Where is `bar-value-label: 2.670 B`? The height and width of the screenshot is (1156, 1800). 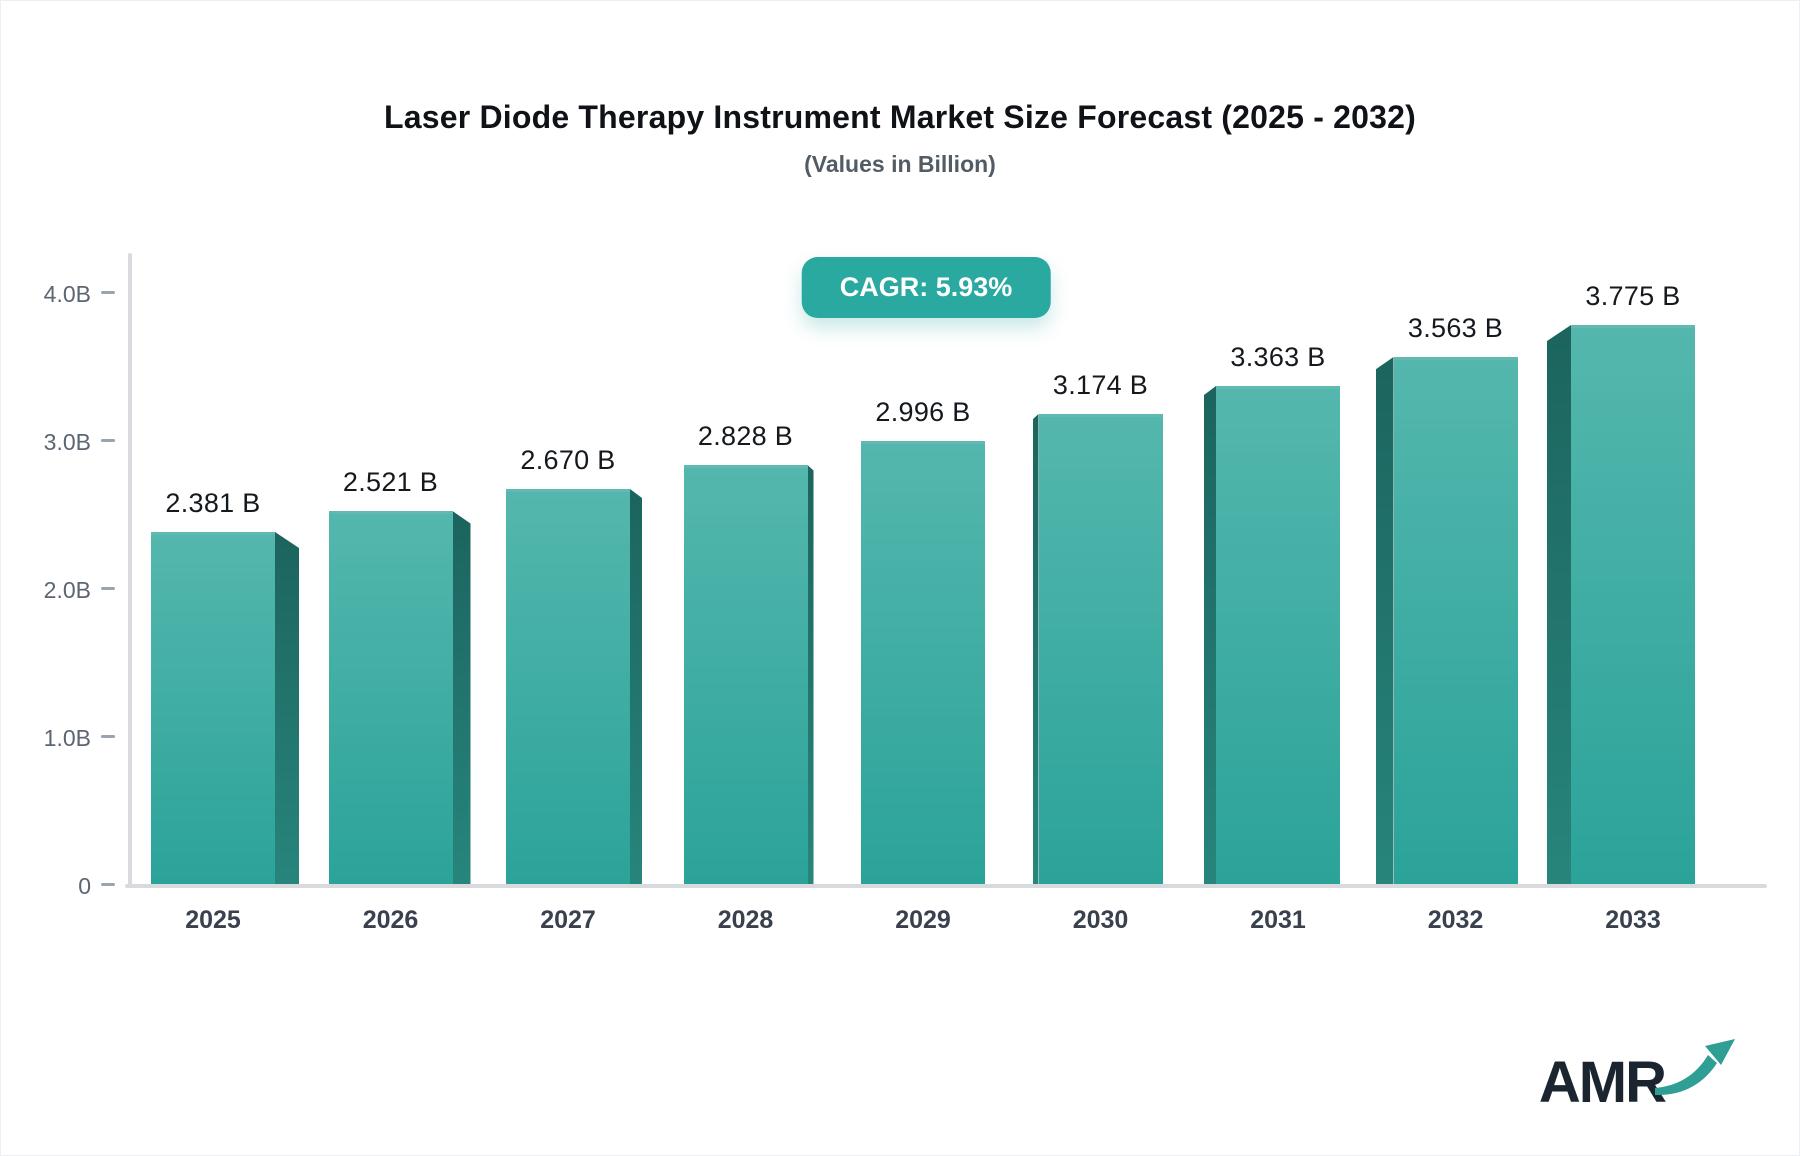 bar-value-label: 2.670 B is located at coordinates (568, 460).